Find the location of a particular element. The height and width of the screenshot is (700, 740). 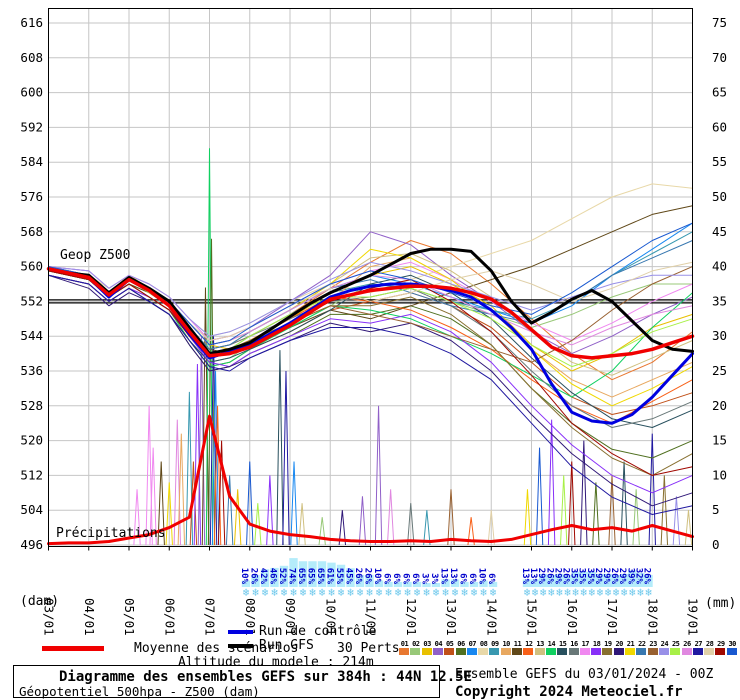

right-axis-tick: 10 is located at coordinates (719, 474).